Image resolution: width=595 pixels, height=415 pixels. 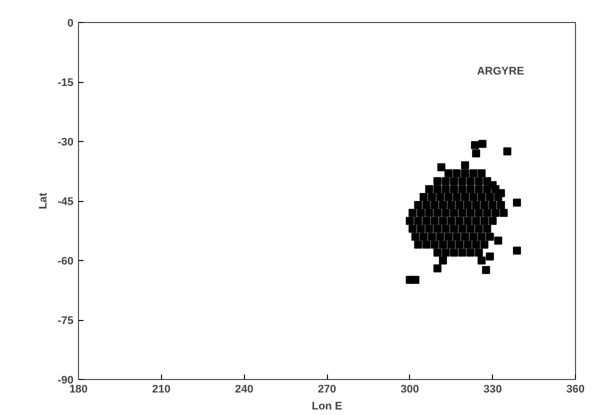 What do you see at coordinates (327, 390) in the screenshot?
I see `x-tick-label: 270` at bounding box center [327, 390].